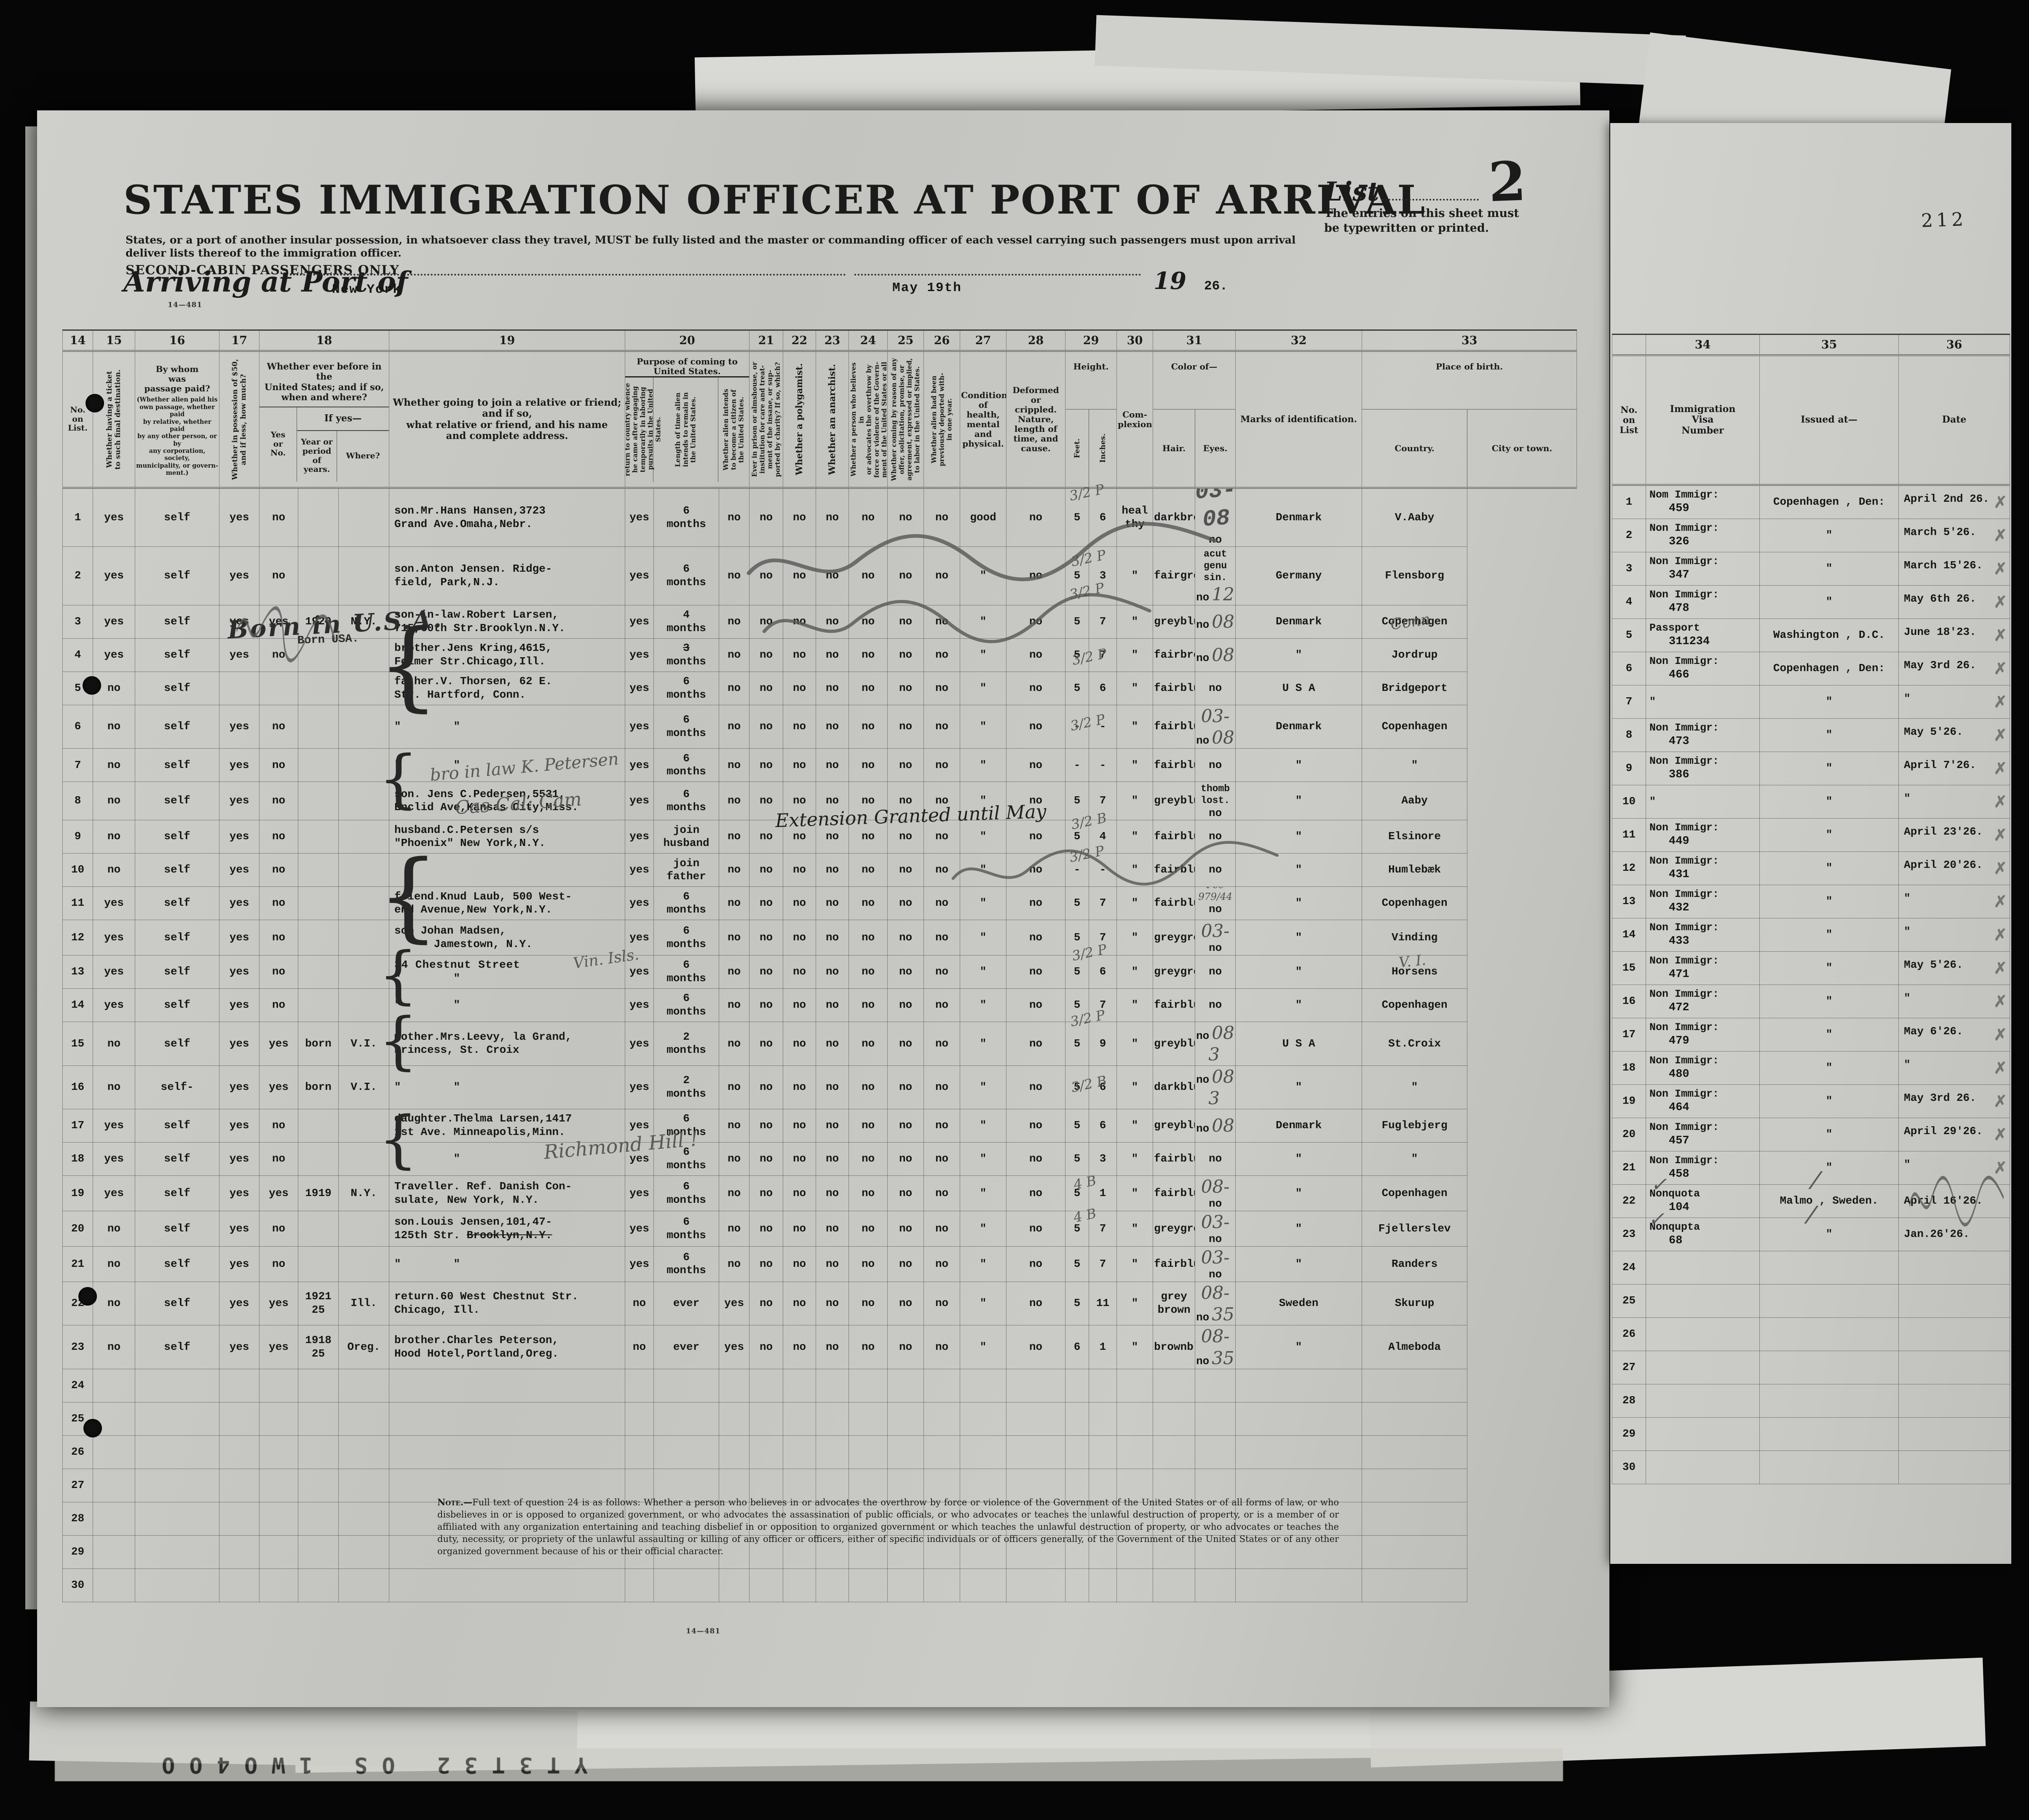 The height and width of the screenshot is (1820, 2029). Describe the element at coordinates (1091, 340) in the screenshot. I see `col-num-29: 29` at that location.